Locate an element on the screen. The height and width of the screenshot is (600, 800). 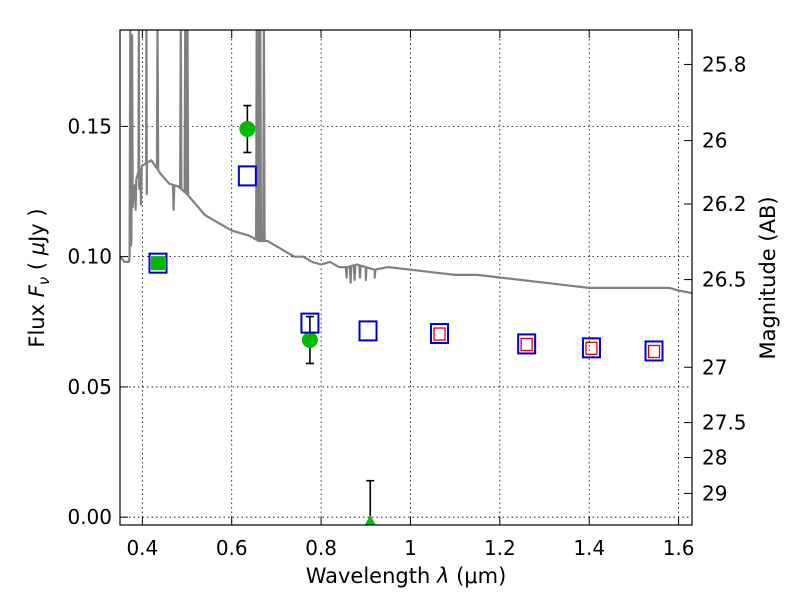
x-tick-label: 0.4 is located at coordinates (142, 548).